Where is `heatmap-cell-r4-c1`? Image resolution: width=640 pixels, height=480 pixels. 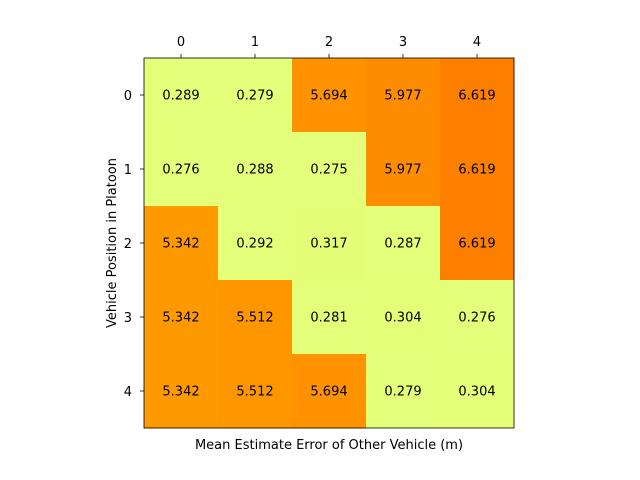
heatmap-cell-r4-c1 is located at coordinates (255, 391).